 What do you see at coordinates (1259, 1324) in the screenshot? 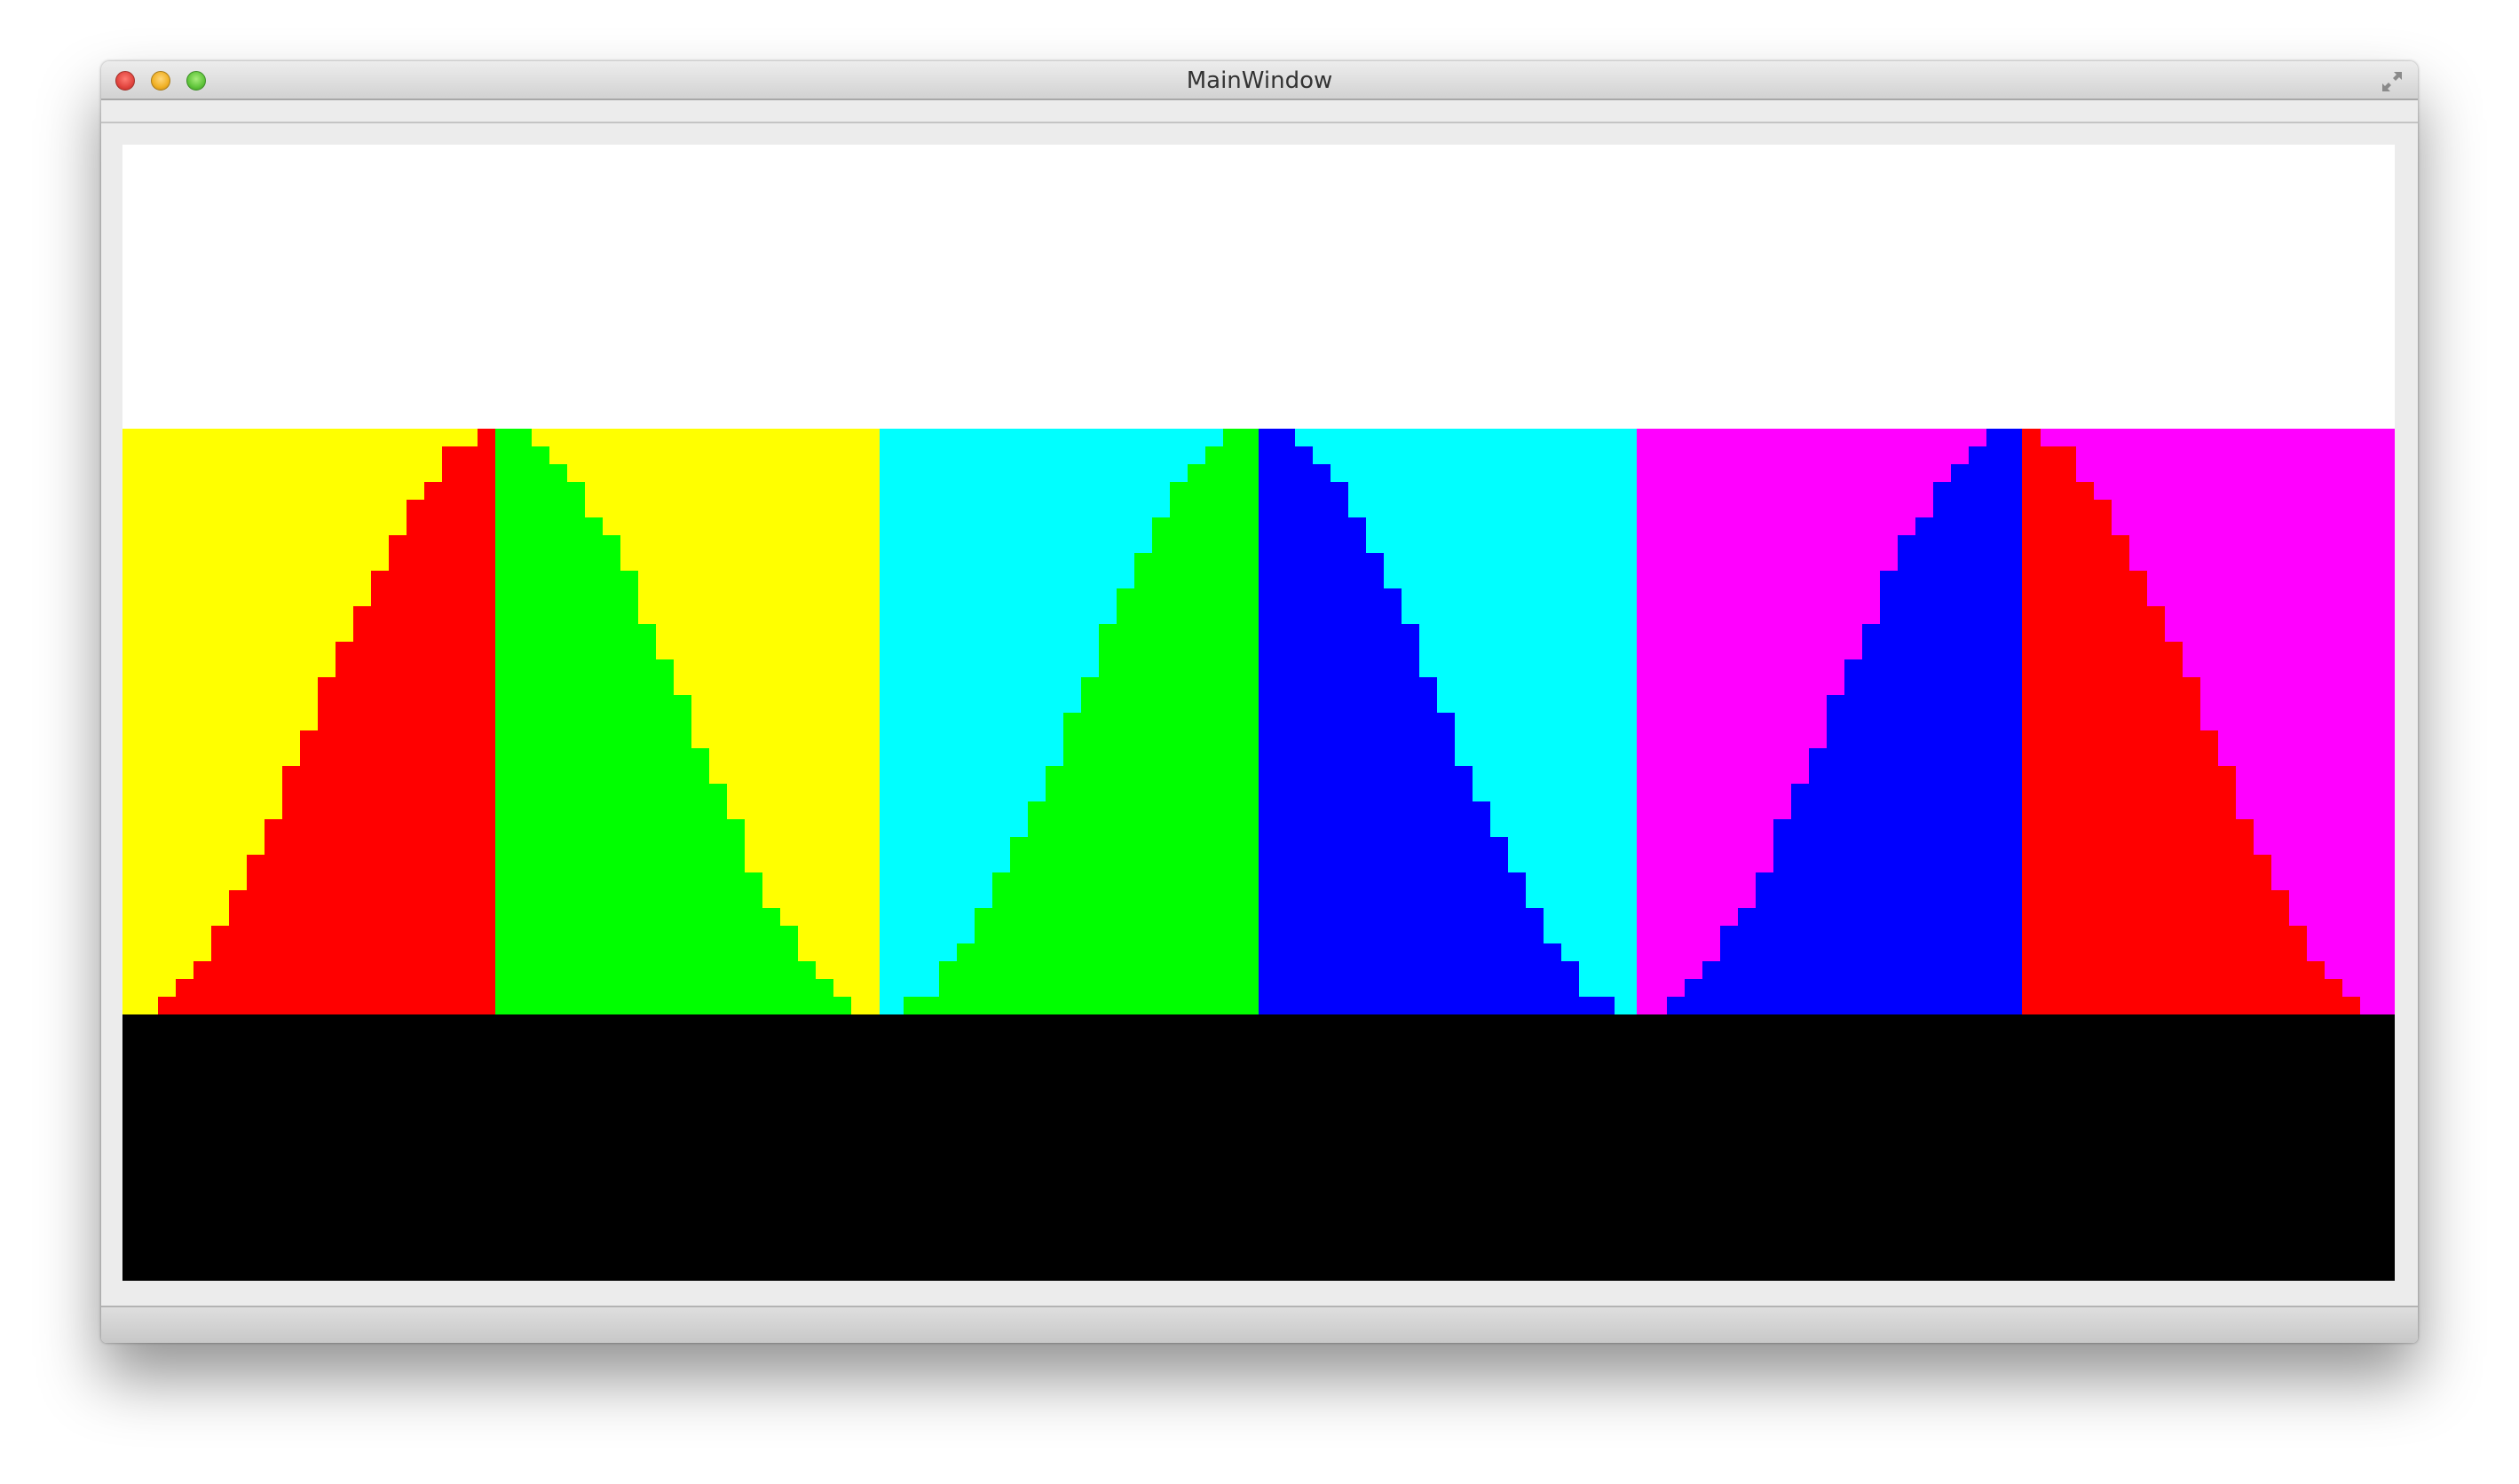
I see `status-bar` at bounding box center [1259, 1324].